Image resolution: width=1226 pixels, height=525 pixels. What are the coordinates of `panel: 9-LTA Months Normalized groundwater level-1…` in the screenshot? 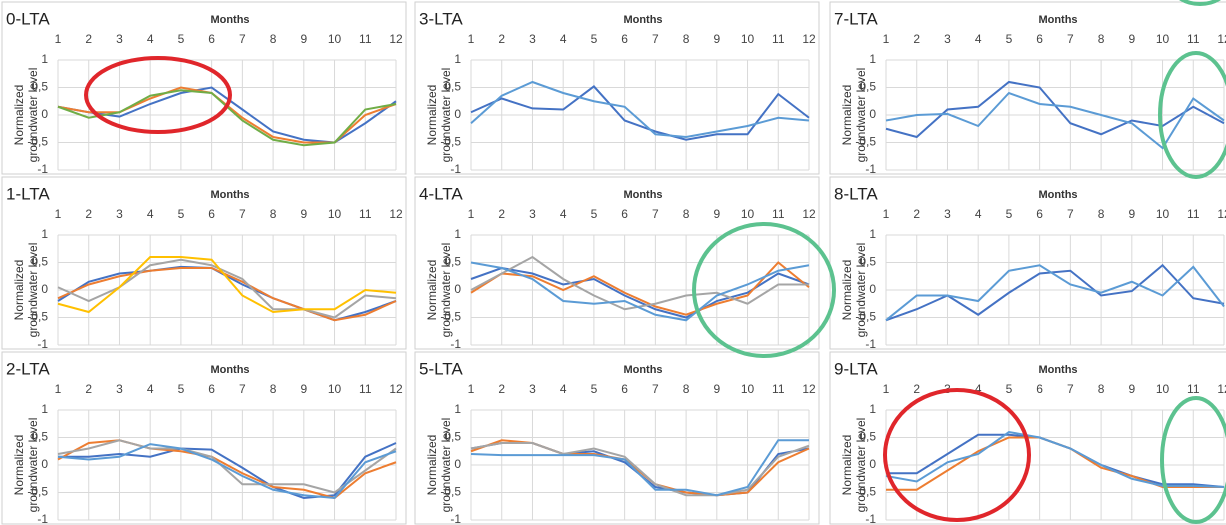 It's located at (1027, 438).